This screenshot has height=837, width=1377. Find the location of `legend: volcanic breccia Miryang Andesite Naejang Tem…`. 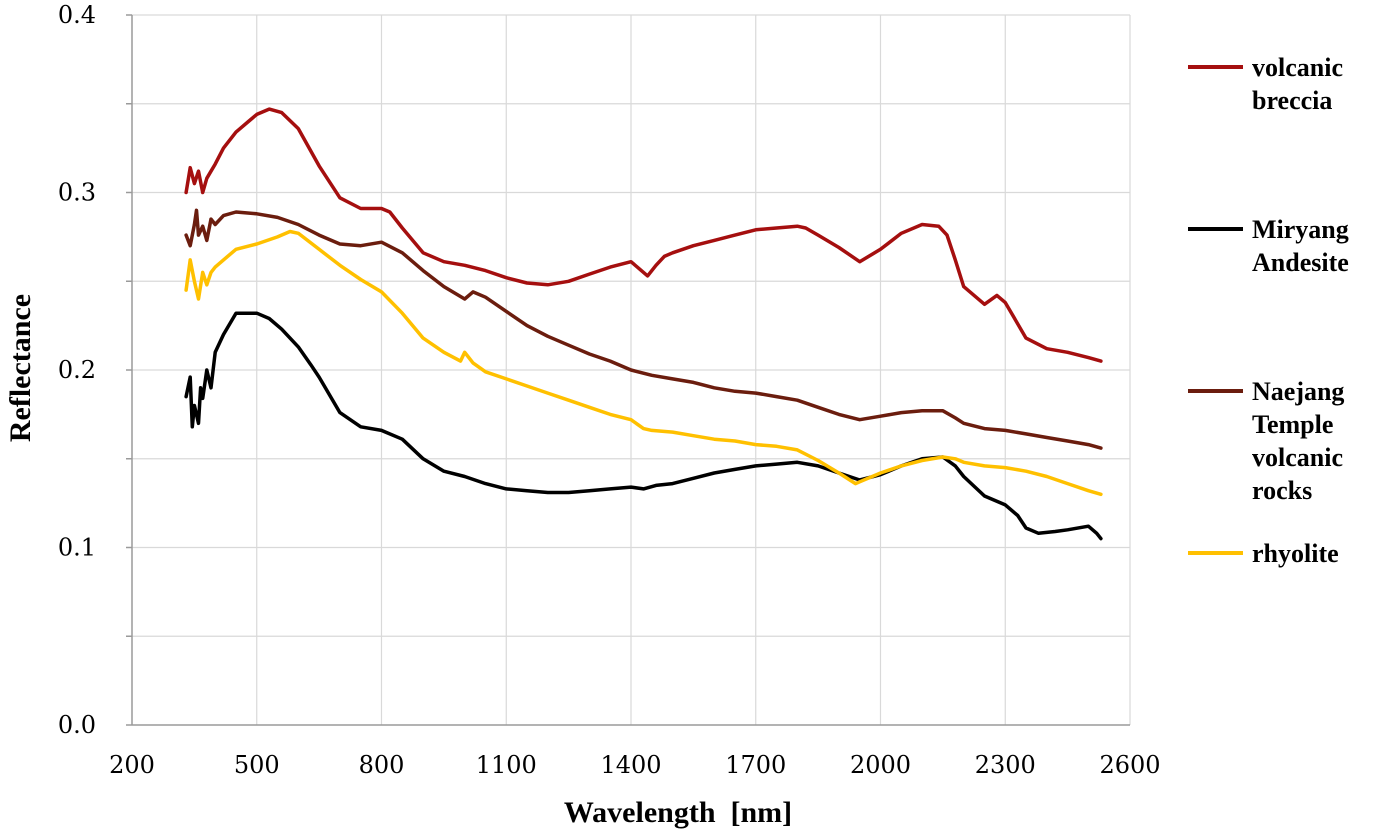

legend: volcanic breccia Miryang Andesite Naejang Tem… is located at coordinates (1268, 310).